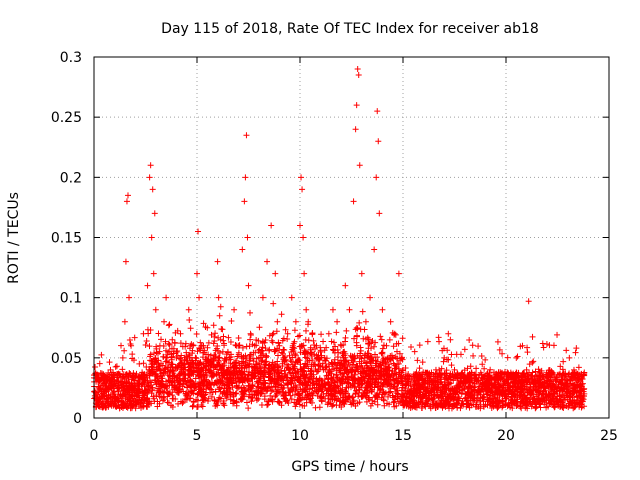 This screenshot has width=640, height=480. What do you see at coordinates (403, 436) in the screenshot?
I see `x-tick-label: 15` at bounding box center [403, 436].